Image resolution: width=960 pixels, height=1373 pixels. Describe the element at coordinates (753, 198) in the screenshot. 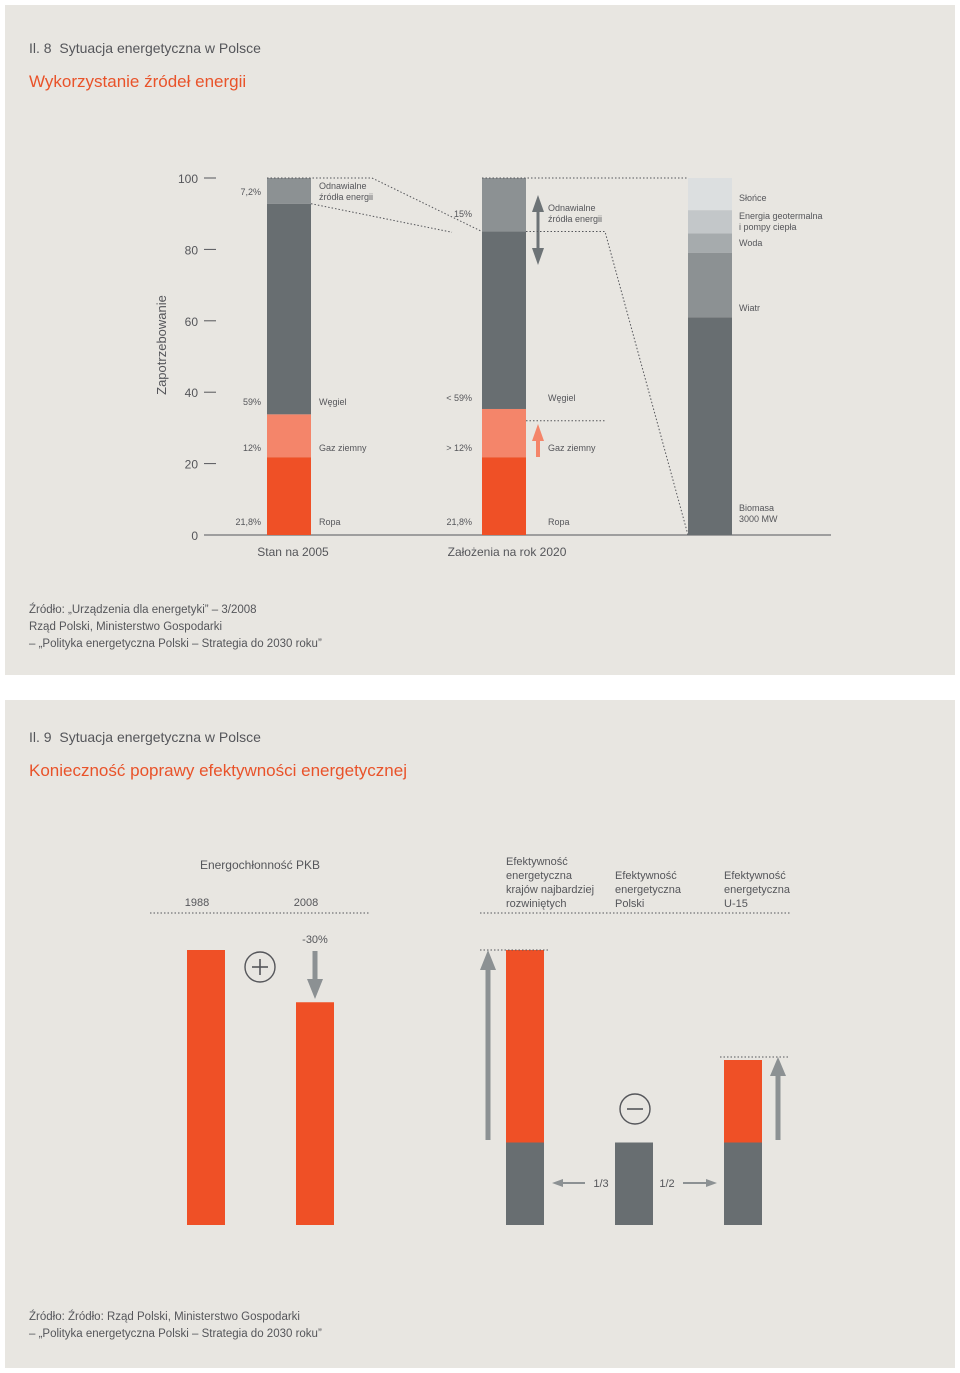

I see `breakdown-label: Słońce` at that location.